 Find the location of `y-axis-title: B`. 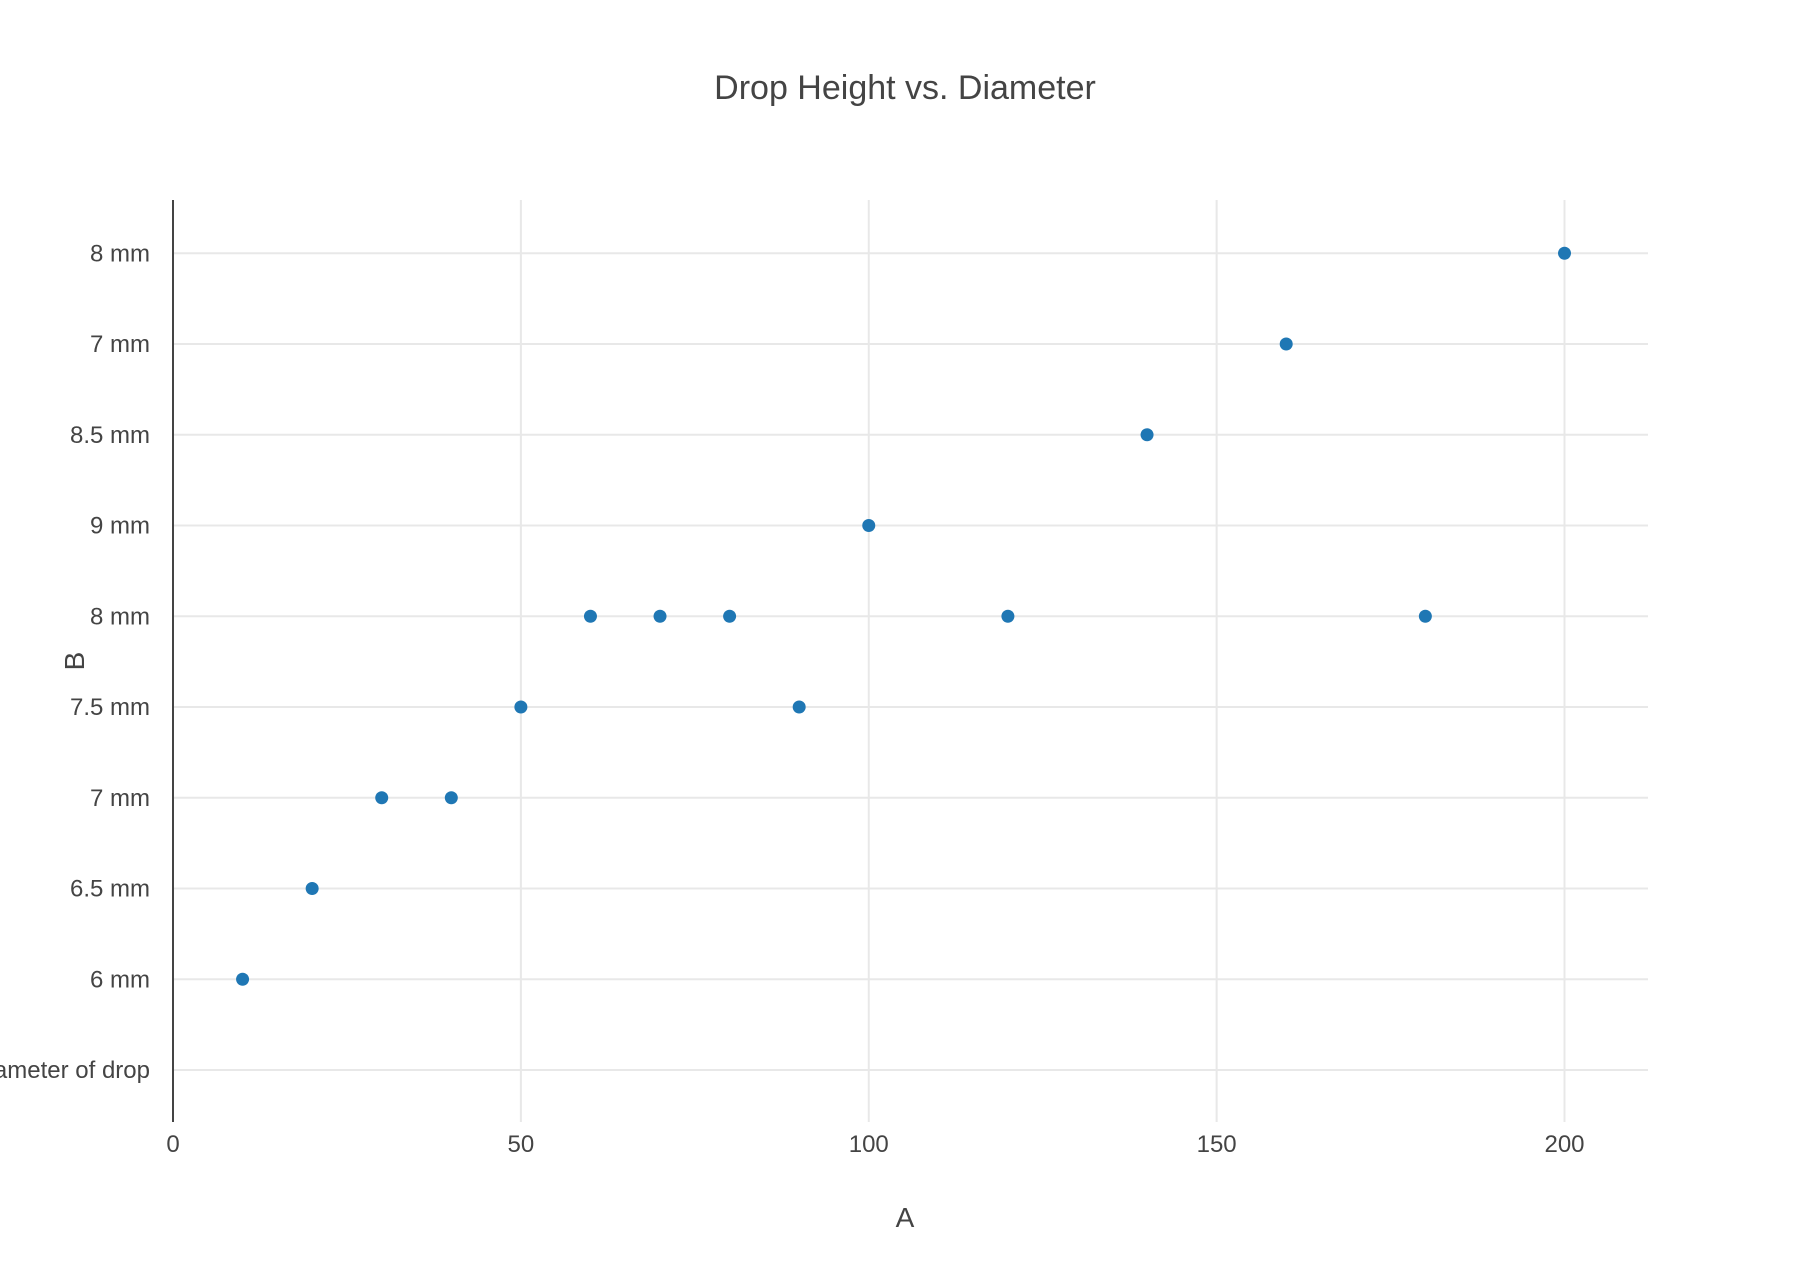

y-axis-title: B is located at coordinates (74, 661).